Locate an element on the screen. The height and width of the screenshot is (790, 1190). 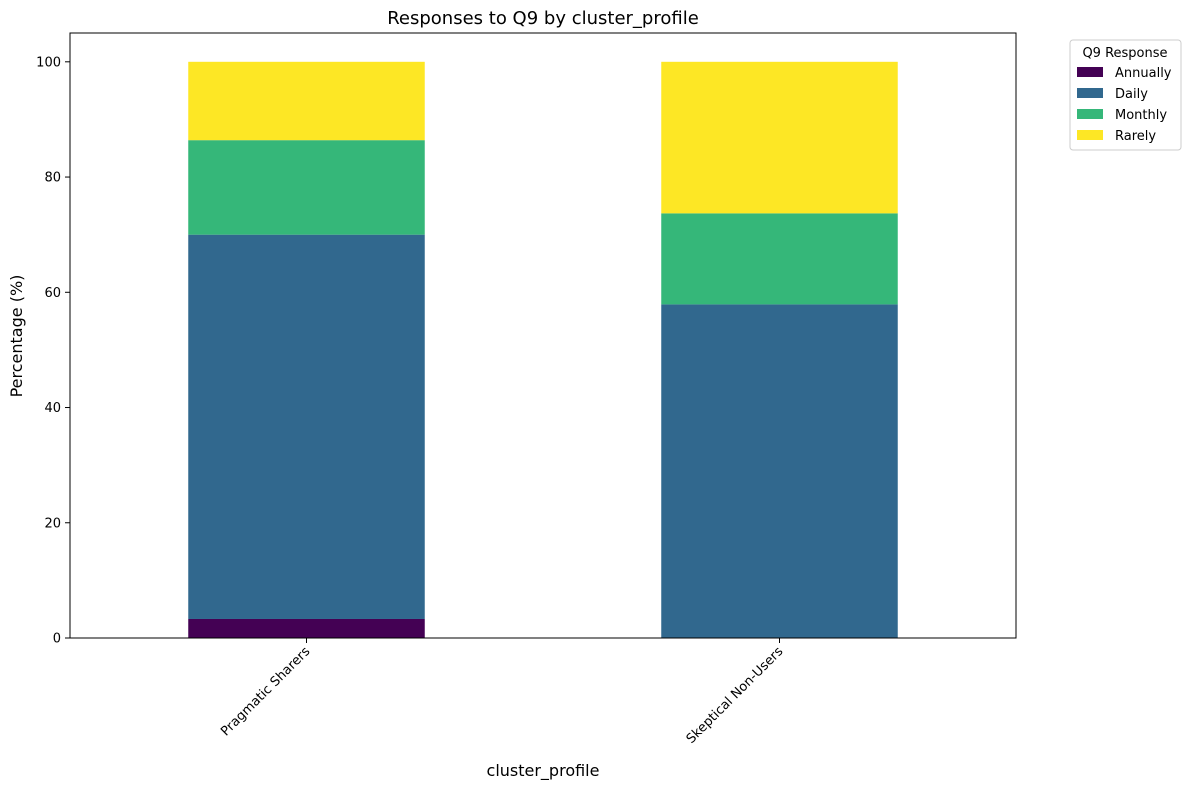
bar-daily-pragmatic-sharers is located at coordinates (306, 426).